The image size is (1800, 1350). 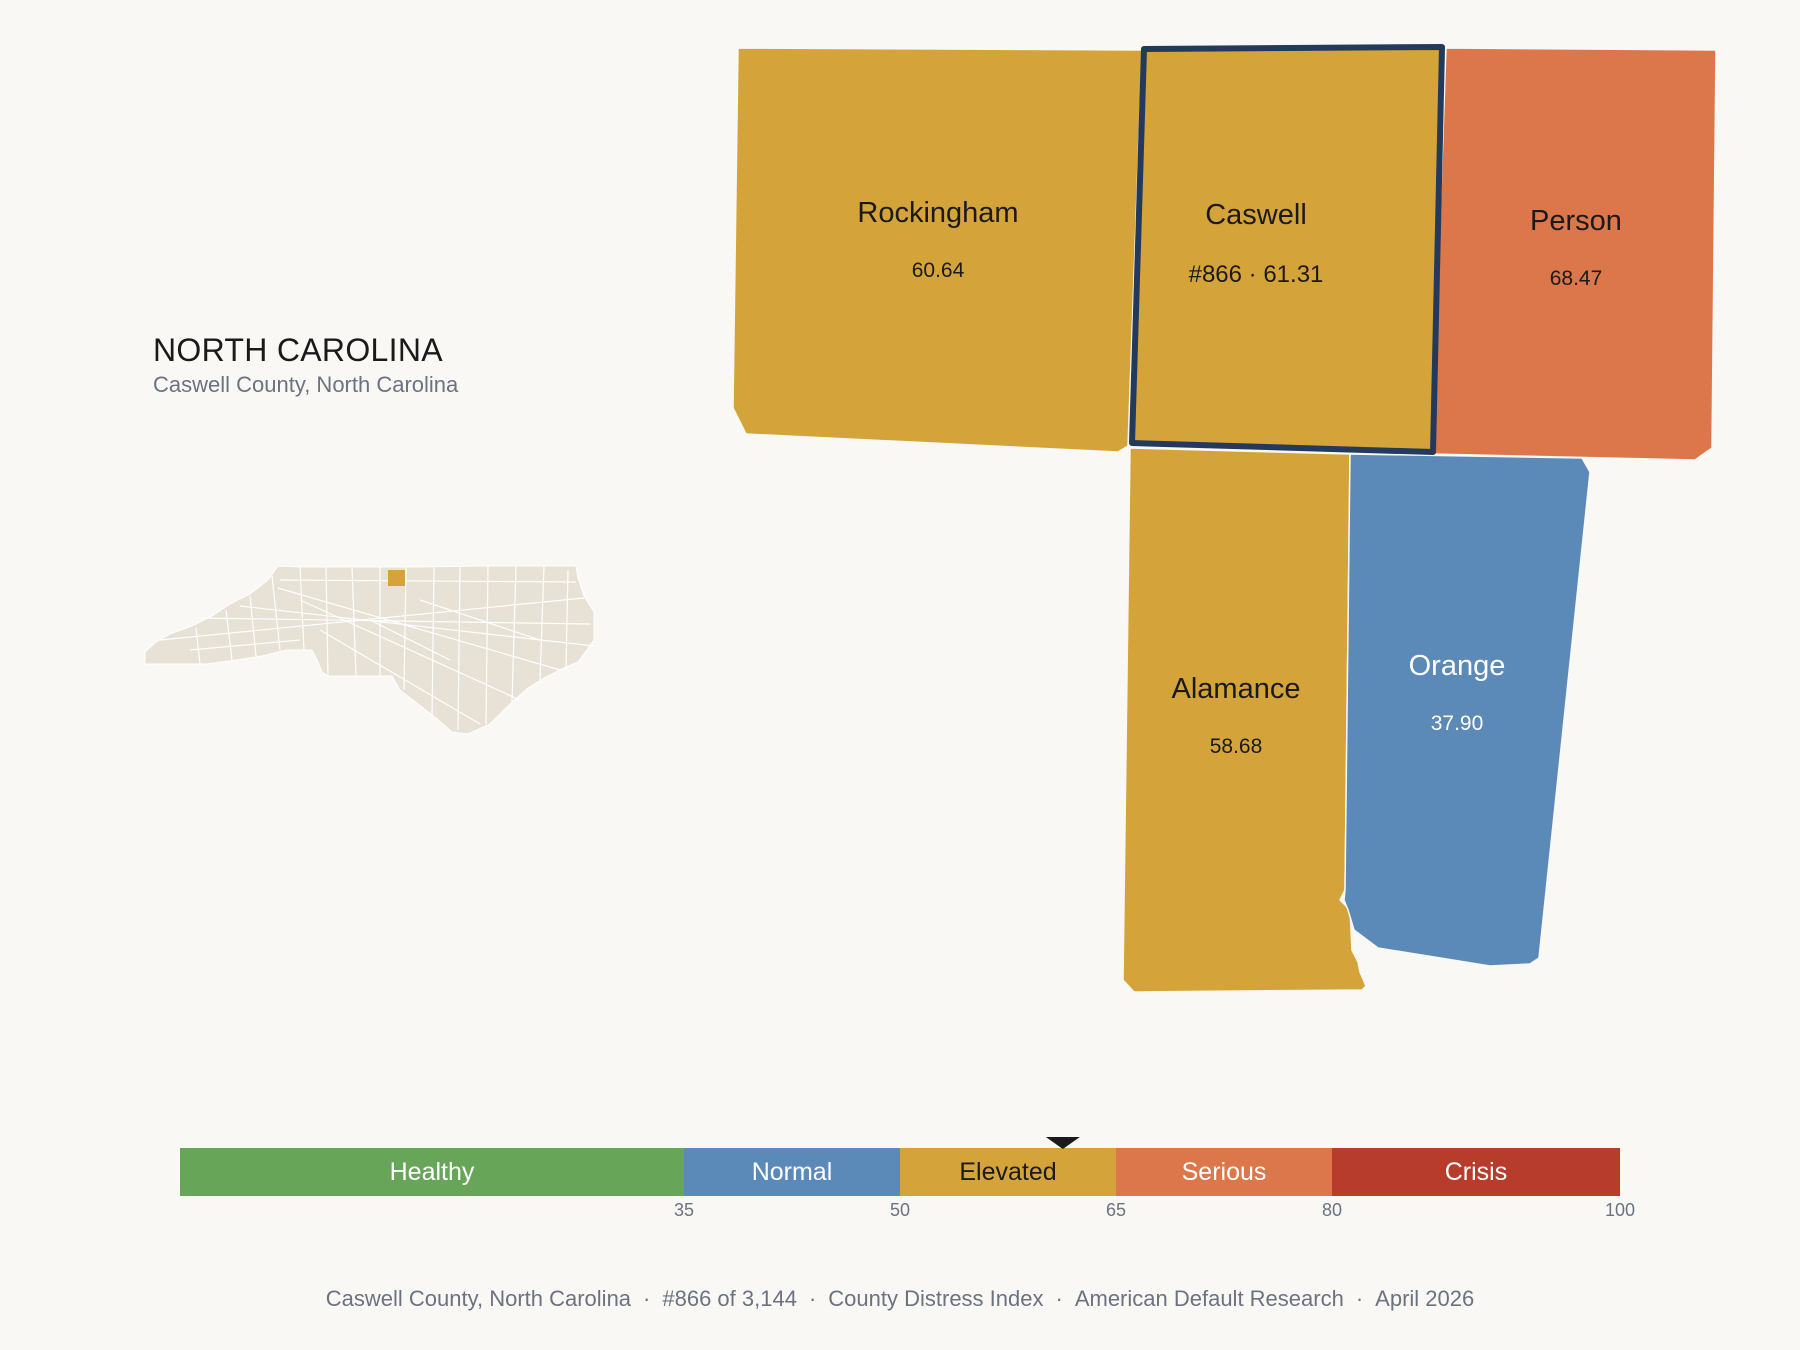 I want to click on footer-rank: #866 of 3,144, so click(x=729, y=1298).